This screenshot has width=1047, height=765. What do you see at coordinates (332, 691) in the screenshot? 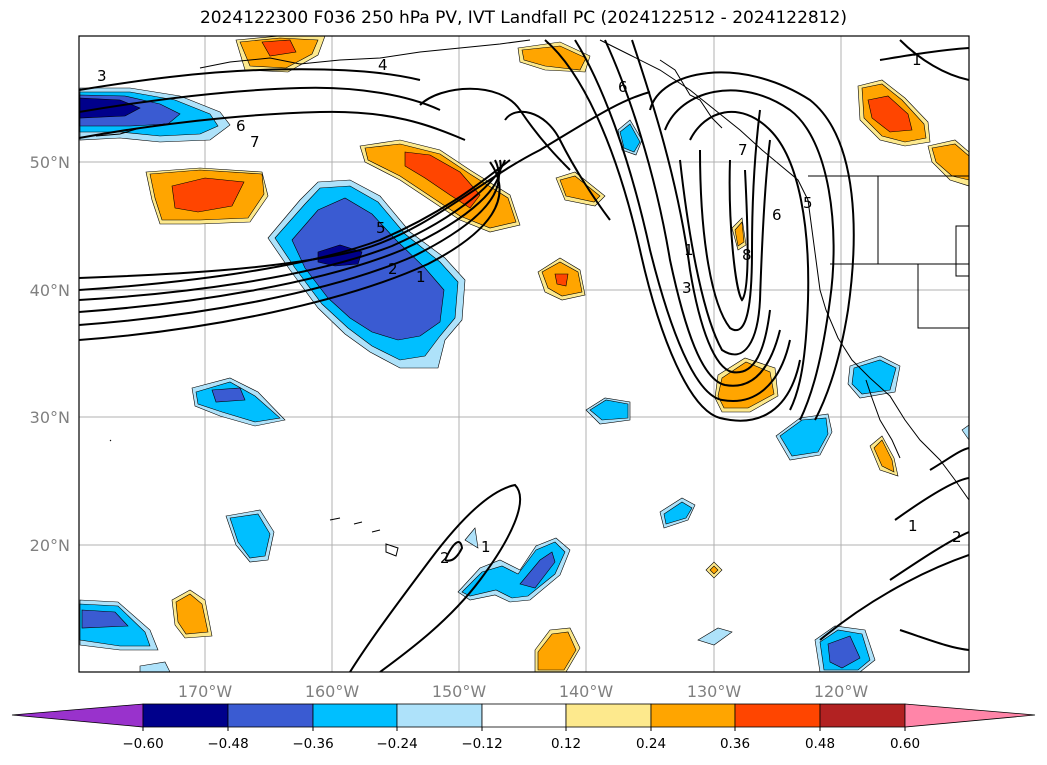
I see `lon-label: 160°W` at bounding box center [332, 691].